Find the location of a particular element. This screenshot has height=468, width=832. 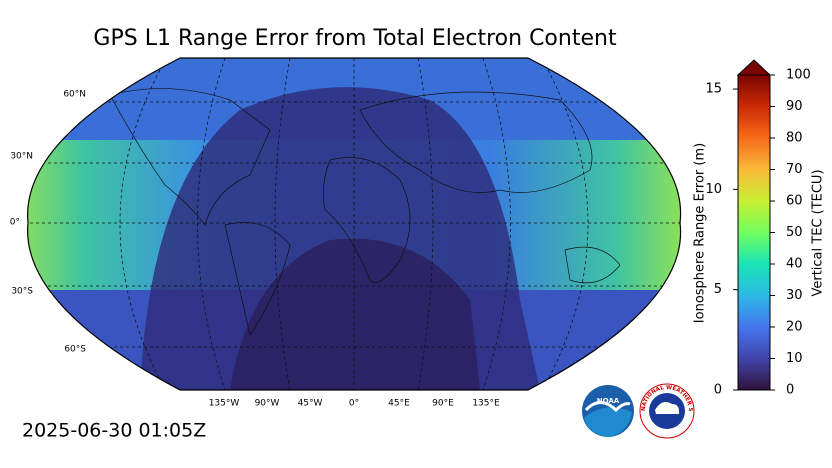

lat-label: 0° is located at coordinates (15, 223).